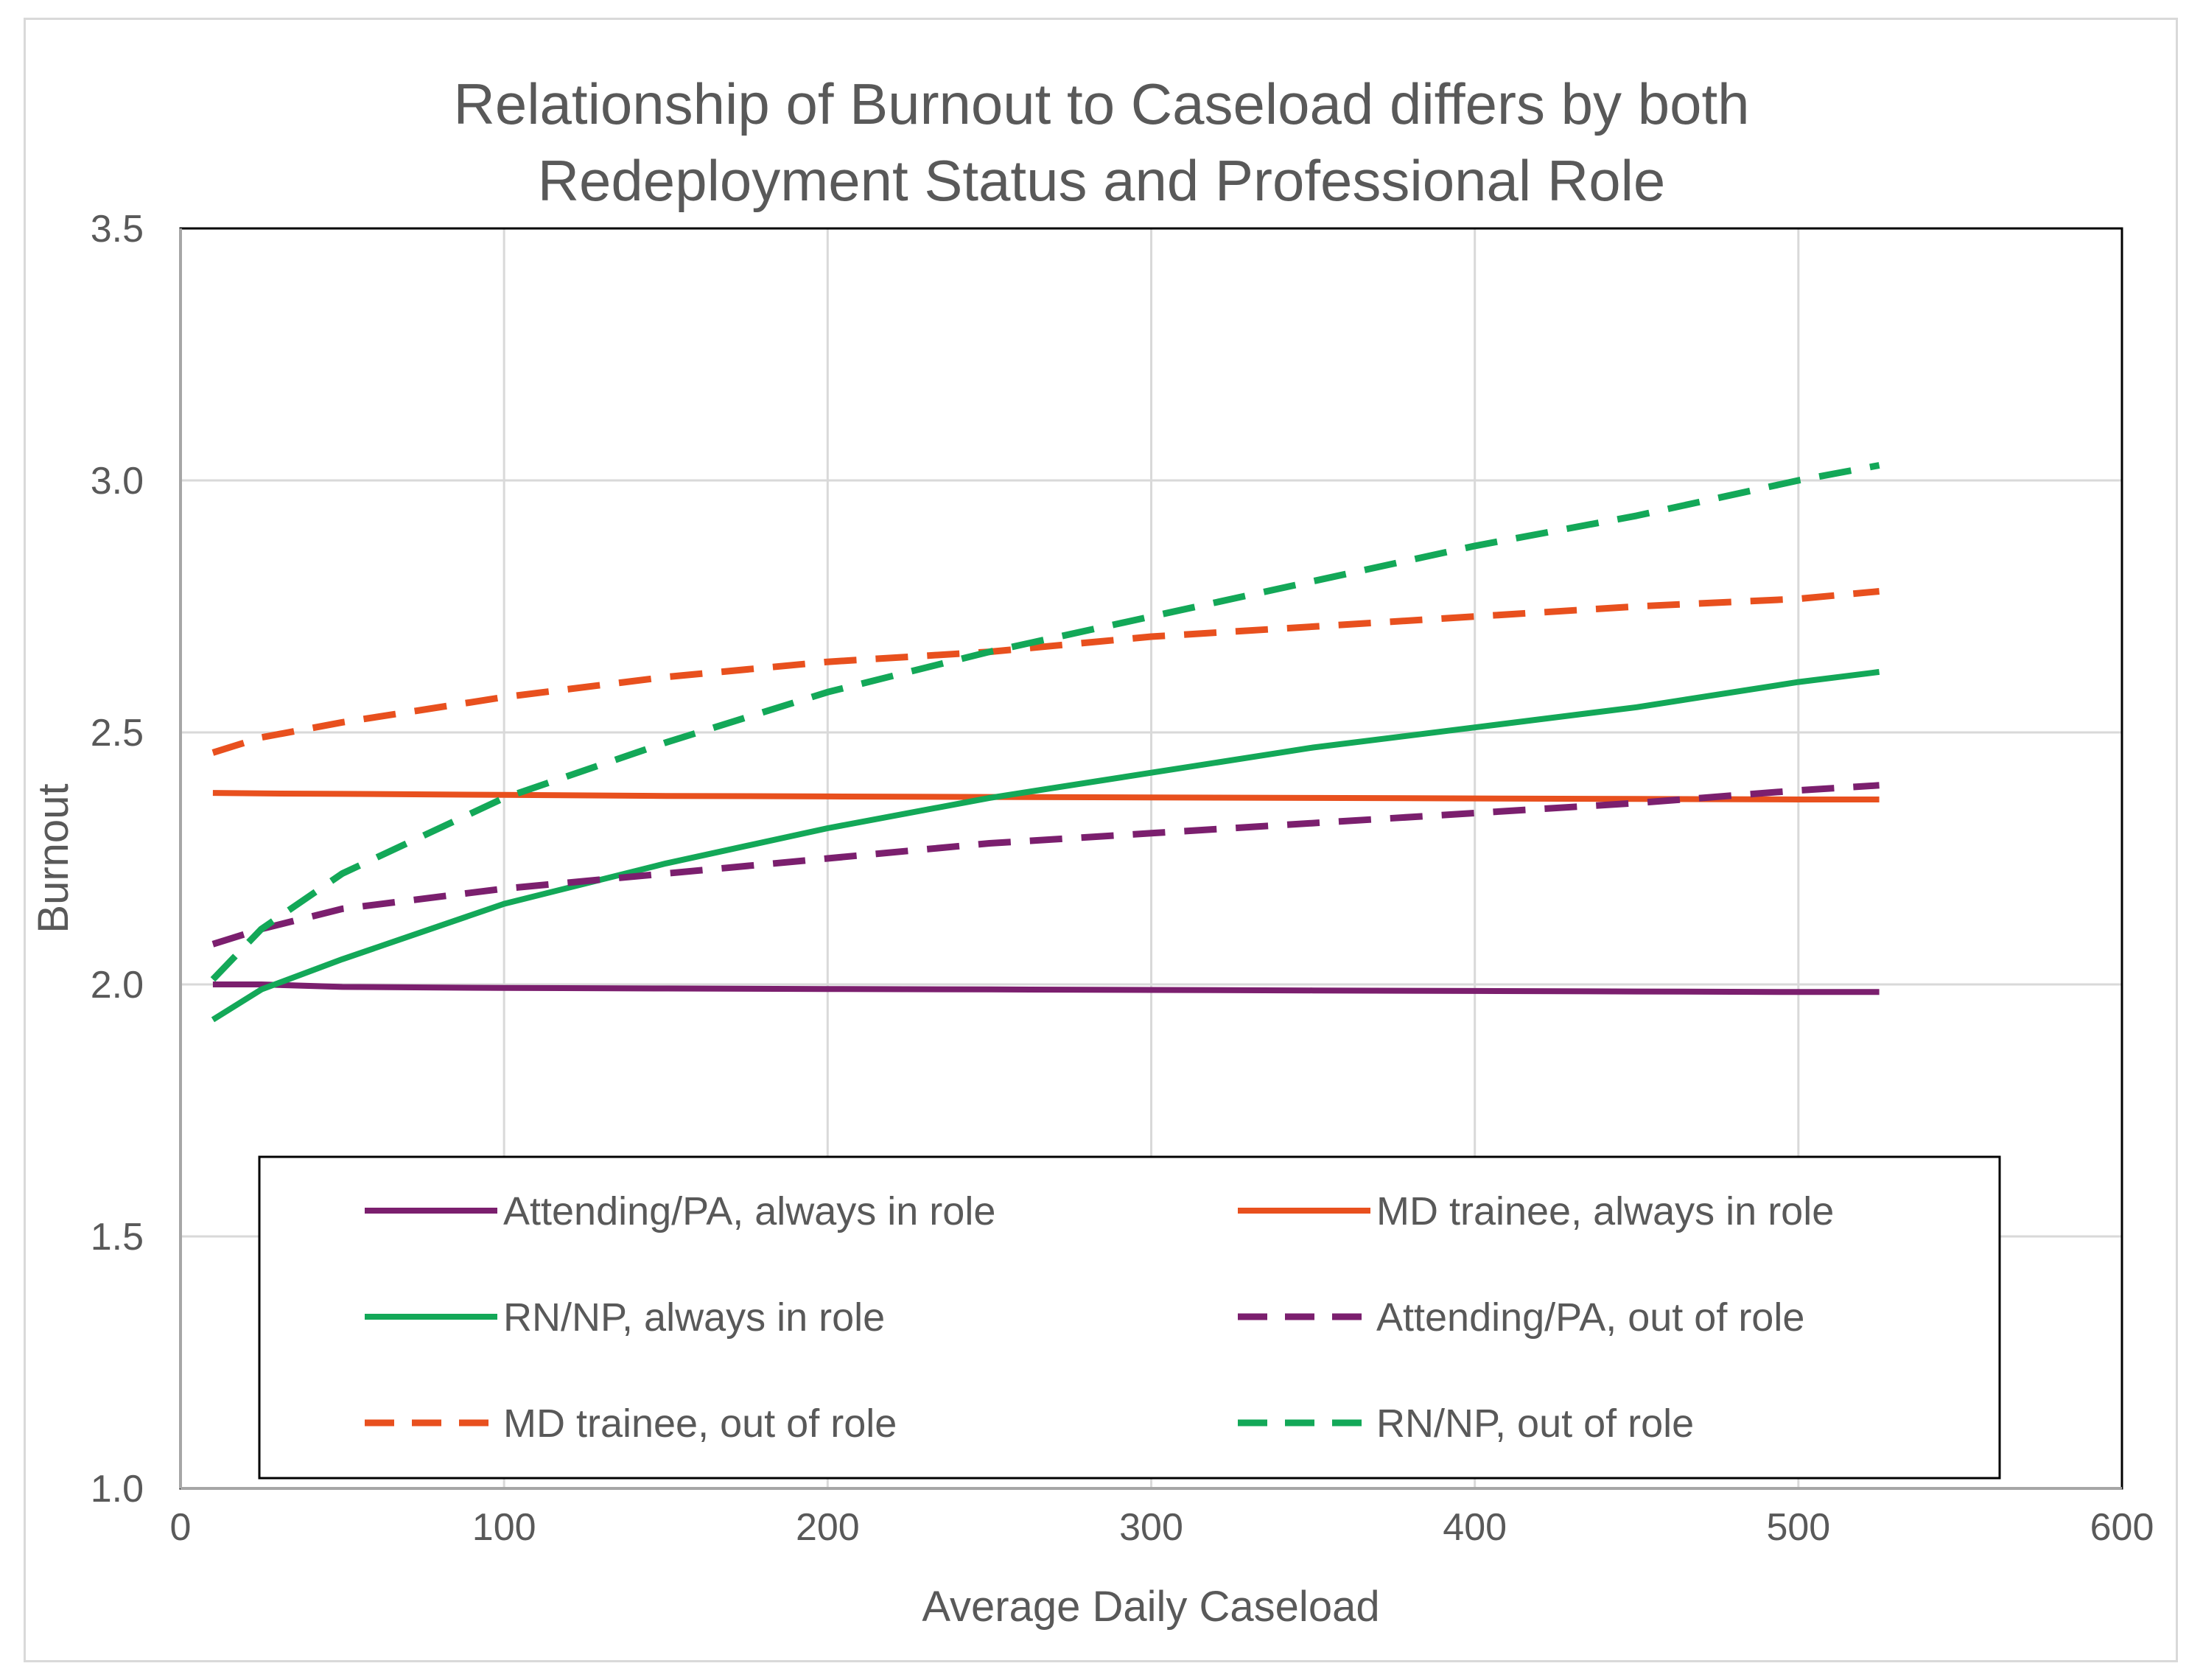  Describe the element at coordinates (118, 985) in the screenshot. I see `y-tick-label: 2.0` at that location.